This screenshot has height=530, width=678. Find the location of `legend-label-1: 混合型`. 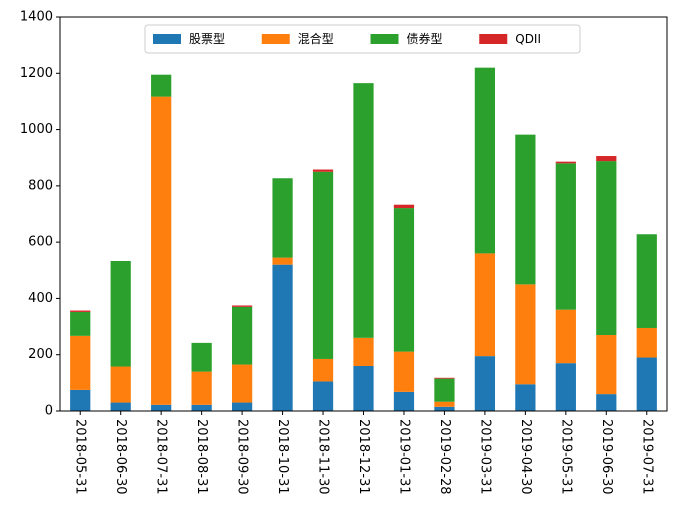

legend-label-1: 混合型 is located at coordinates (316, 38).